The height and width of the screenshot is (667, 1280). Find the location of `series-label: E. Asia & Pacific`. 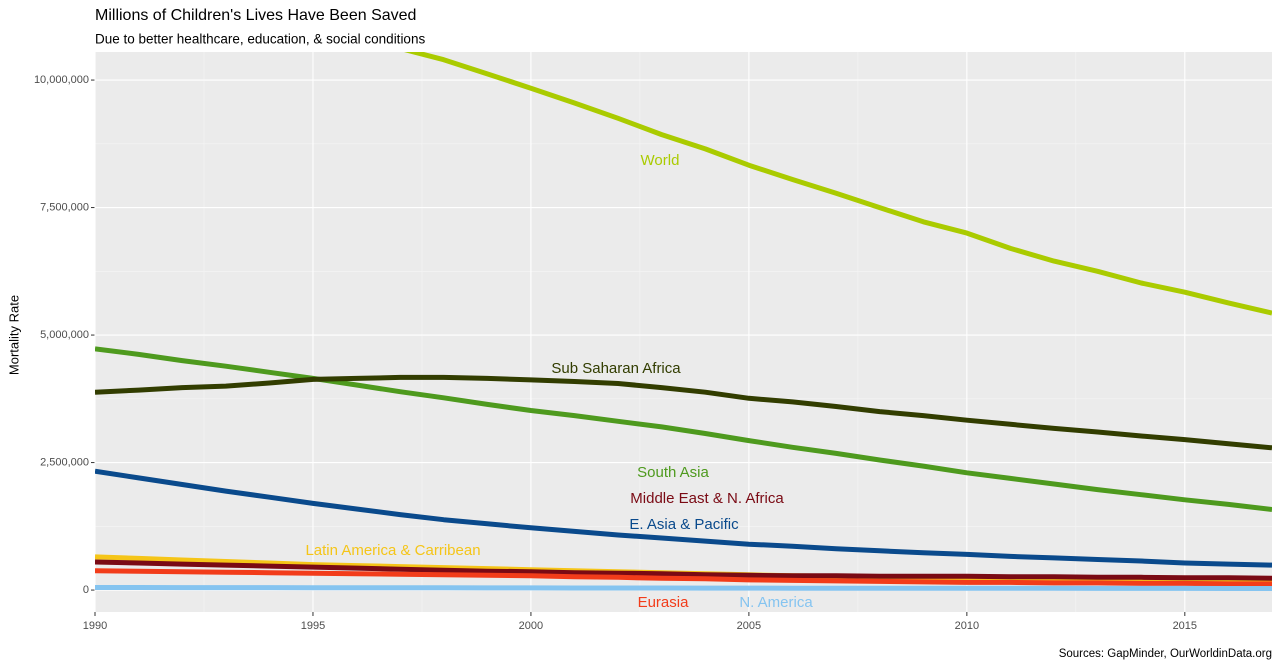

series-label: E. Asia & Pacific is located at coordinates (684, 524).